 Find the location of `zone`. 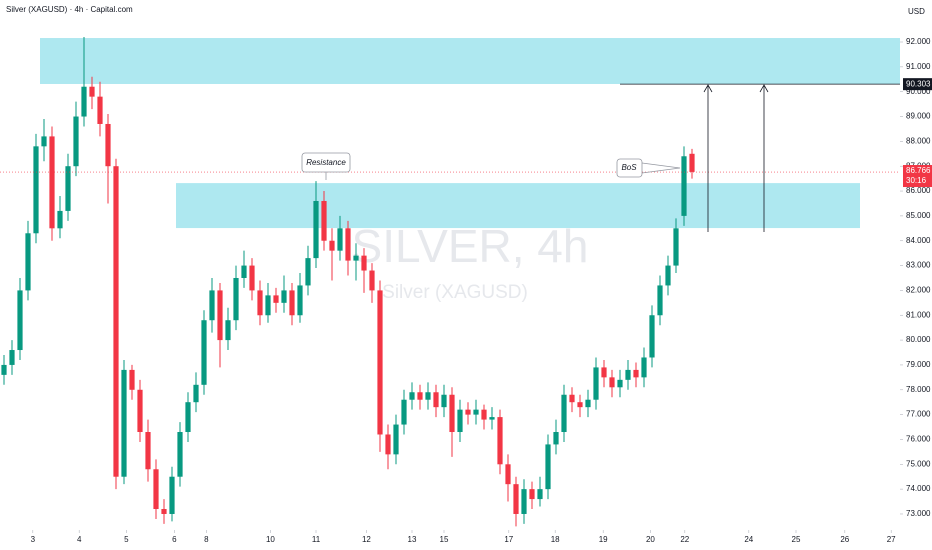

zone is located at coordinates (518, 206).